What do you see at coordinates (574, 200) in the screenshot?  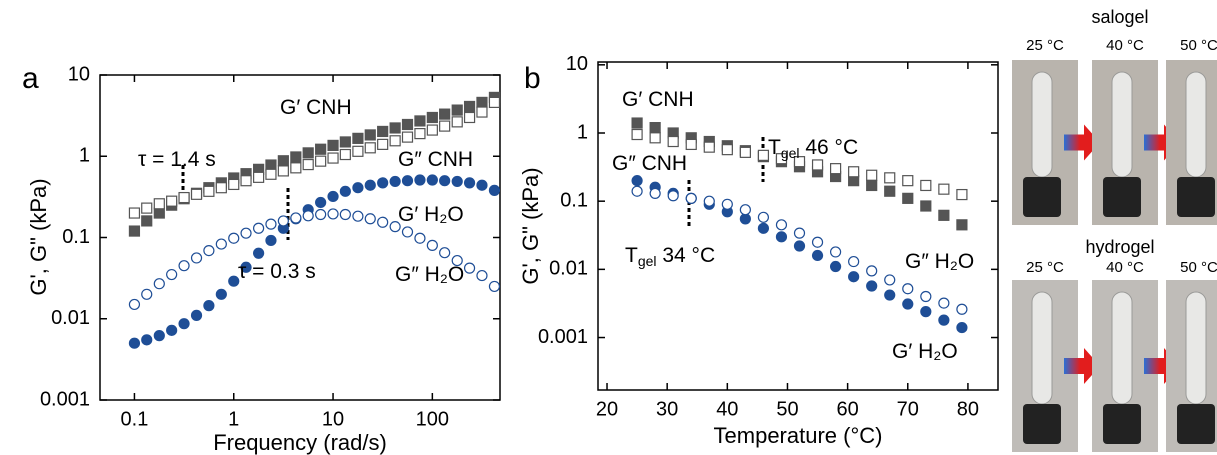 I see `y-tick-label: 0.1` at bounding box center [574, 200].